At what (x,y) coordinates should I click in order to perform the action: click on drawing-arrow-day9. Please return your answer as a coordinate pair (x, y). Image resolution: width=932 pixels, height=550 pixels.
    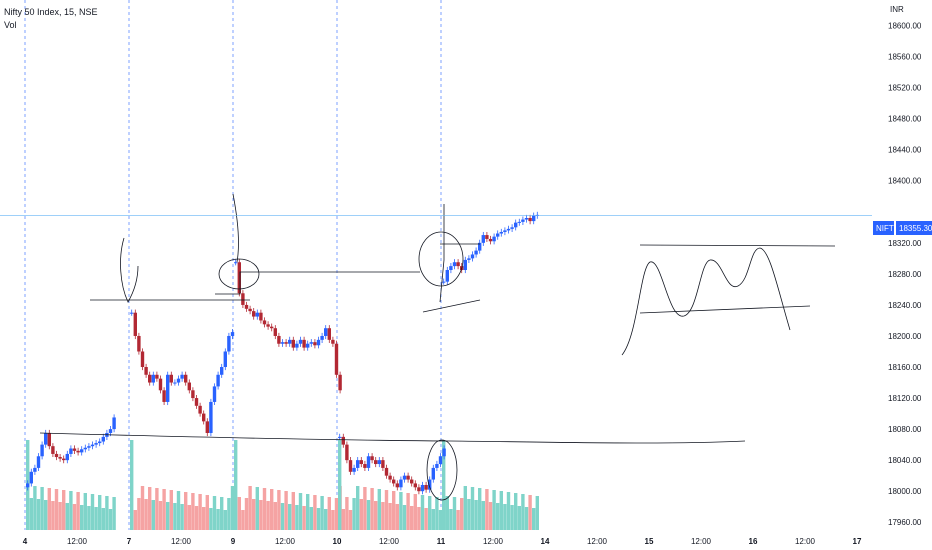
    Looking at the image, I should click on (235, 228).